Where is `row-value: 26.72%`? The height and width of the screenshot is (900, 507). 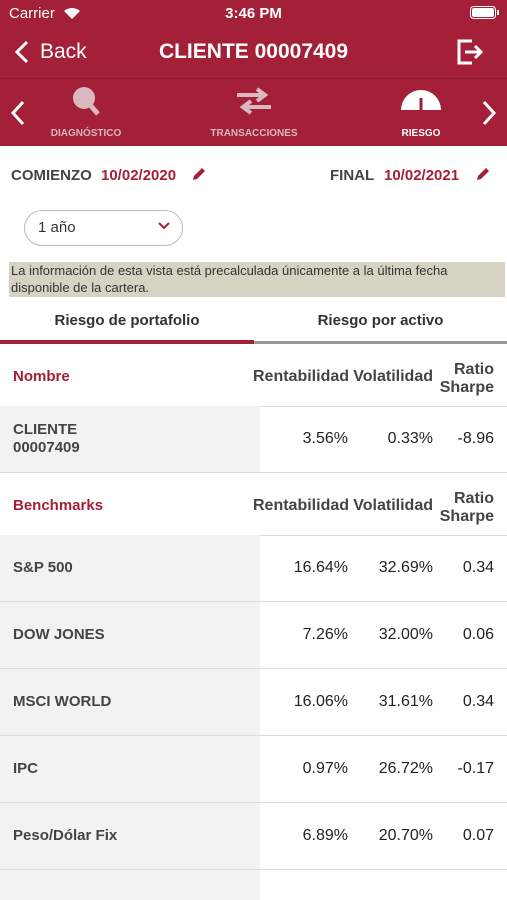 row-value: 26.72% is located at coordinates (405, 768).